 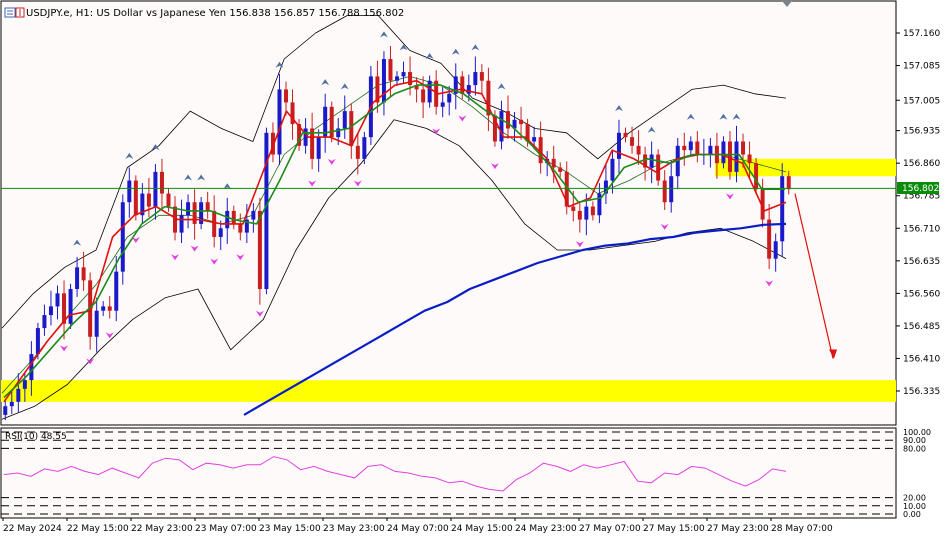 What do you see at coordinates (395, 474) in the screenshot?
I see `rsi-line` at bounding box center [395, 474].